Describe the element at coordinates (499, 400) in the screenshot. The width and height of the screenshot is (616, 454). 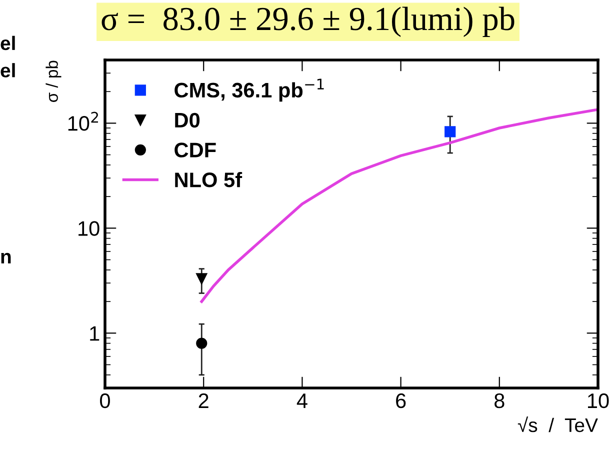
I see `x-tick-label: 8` at that location.